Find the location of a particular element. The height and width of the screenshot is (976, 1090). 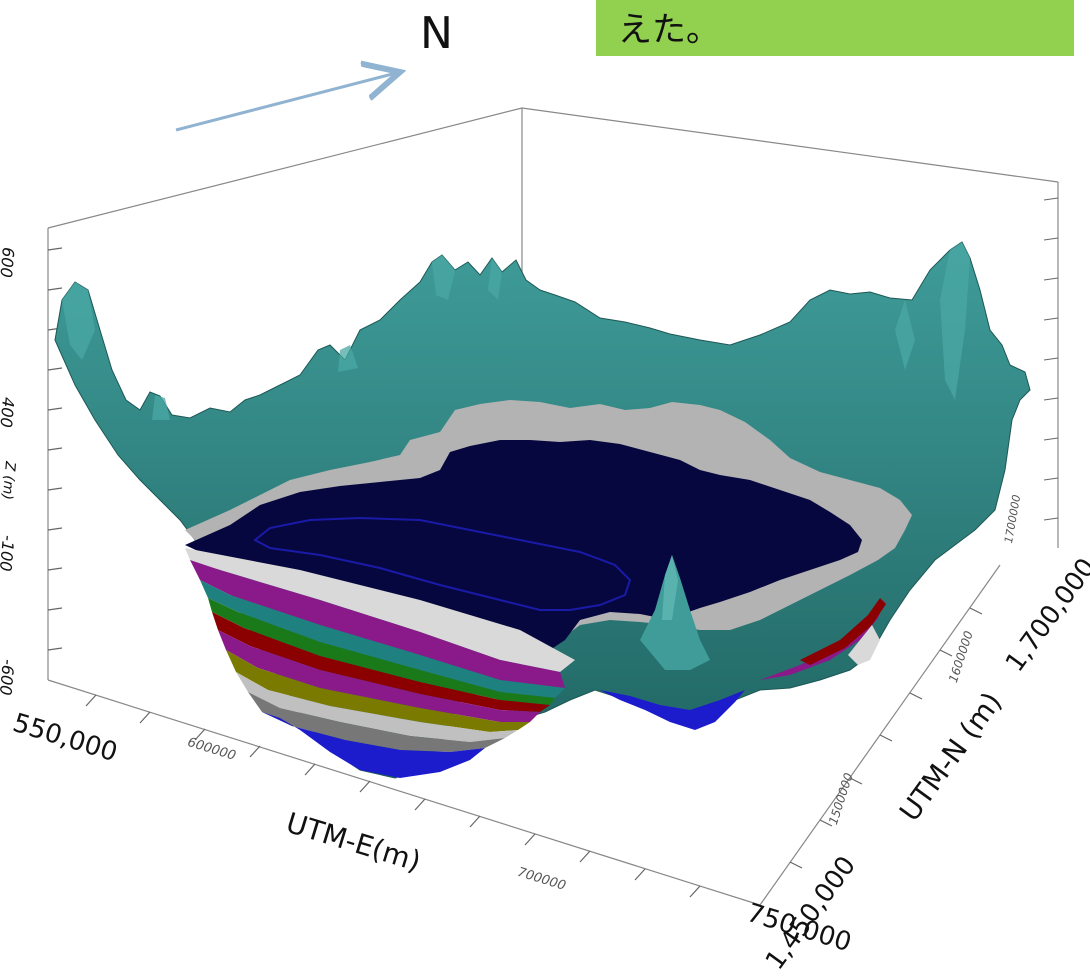

y-axis-ticks is located at coordinates (886, 738).